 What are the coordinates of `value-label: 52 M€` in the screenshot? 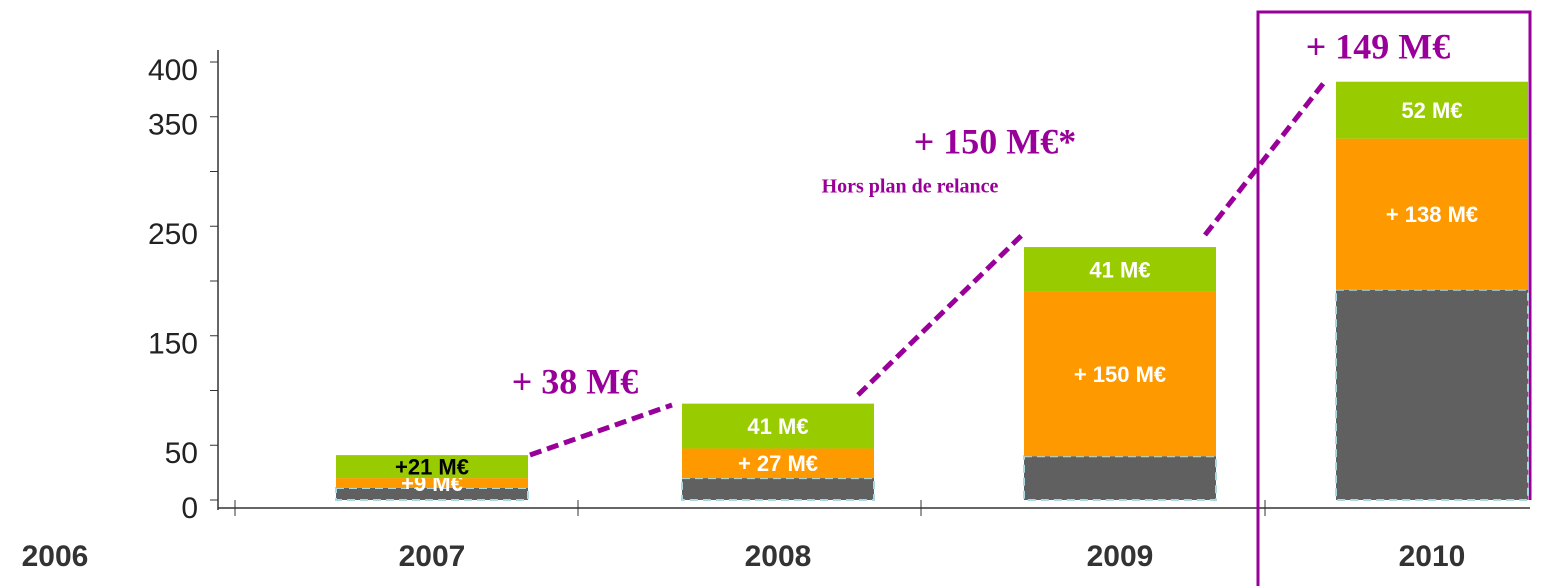 It's located at (1431, 110).